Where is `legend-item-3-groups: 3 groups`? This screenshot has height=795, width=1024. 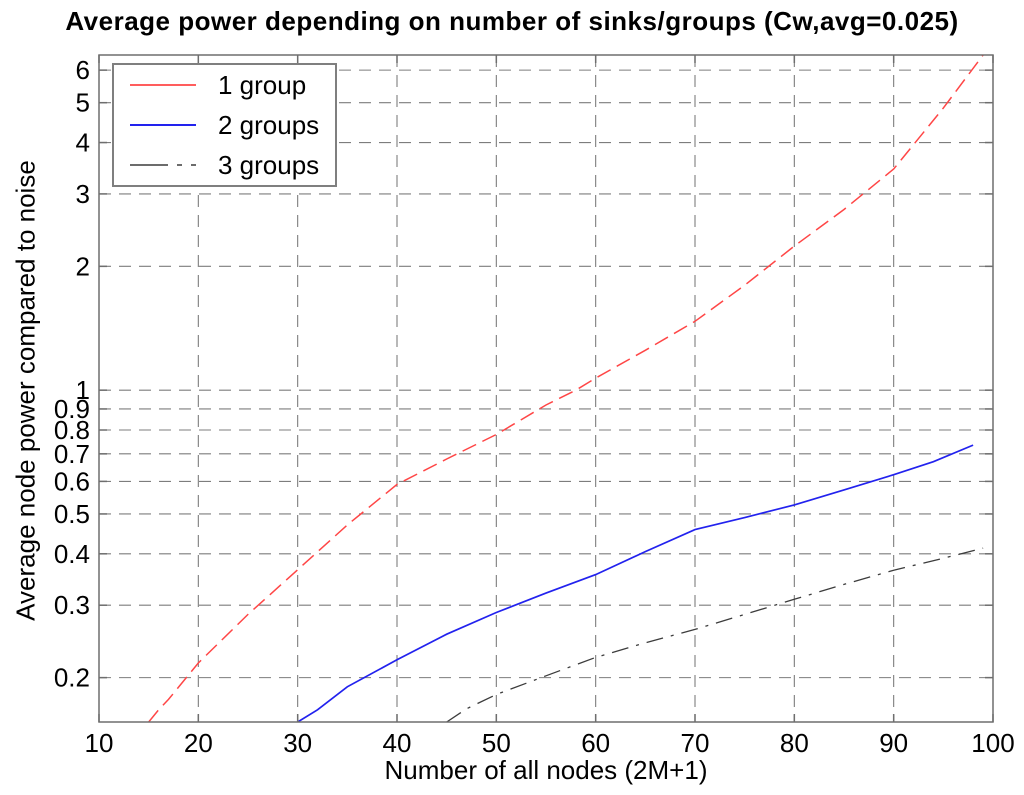 legend-item-3-groups: 3 groups is located at coordinates (224, 165).